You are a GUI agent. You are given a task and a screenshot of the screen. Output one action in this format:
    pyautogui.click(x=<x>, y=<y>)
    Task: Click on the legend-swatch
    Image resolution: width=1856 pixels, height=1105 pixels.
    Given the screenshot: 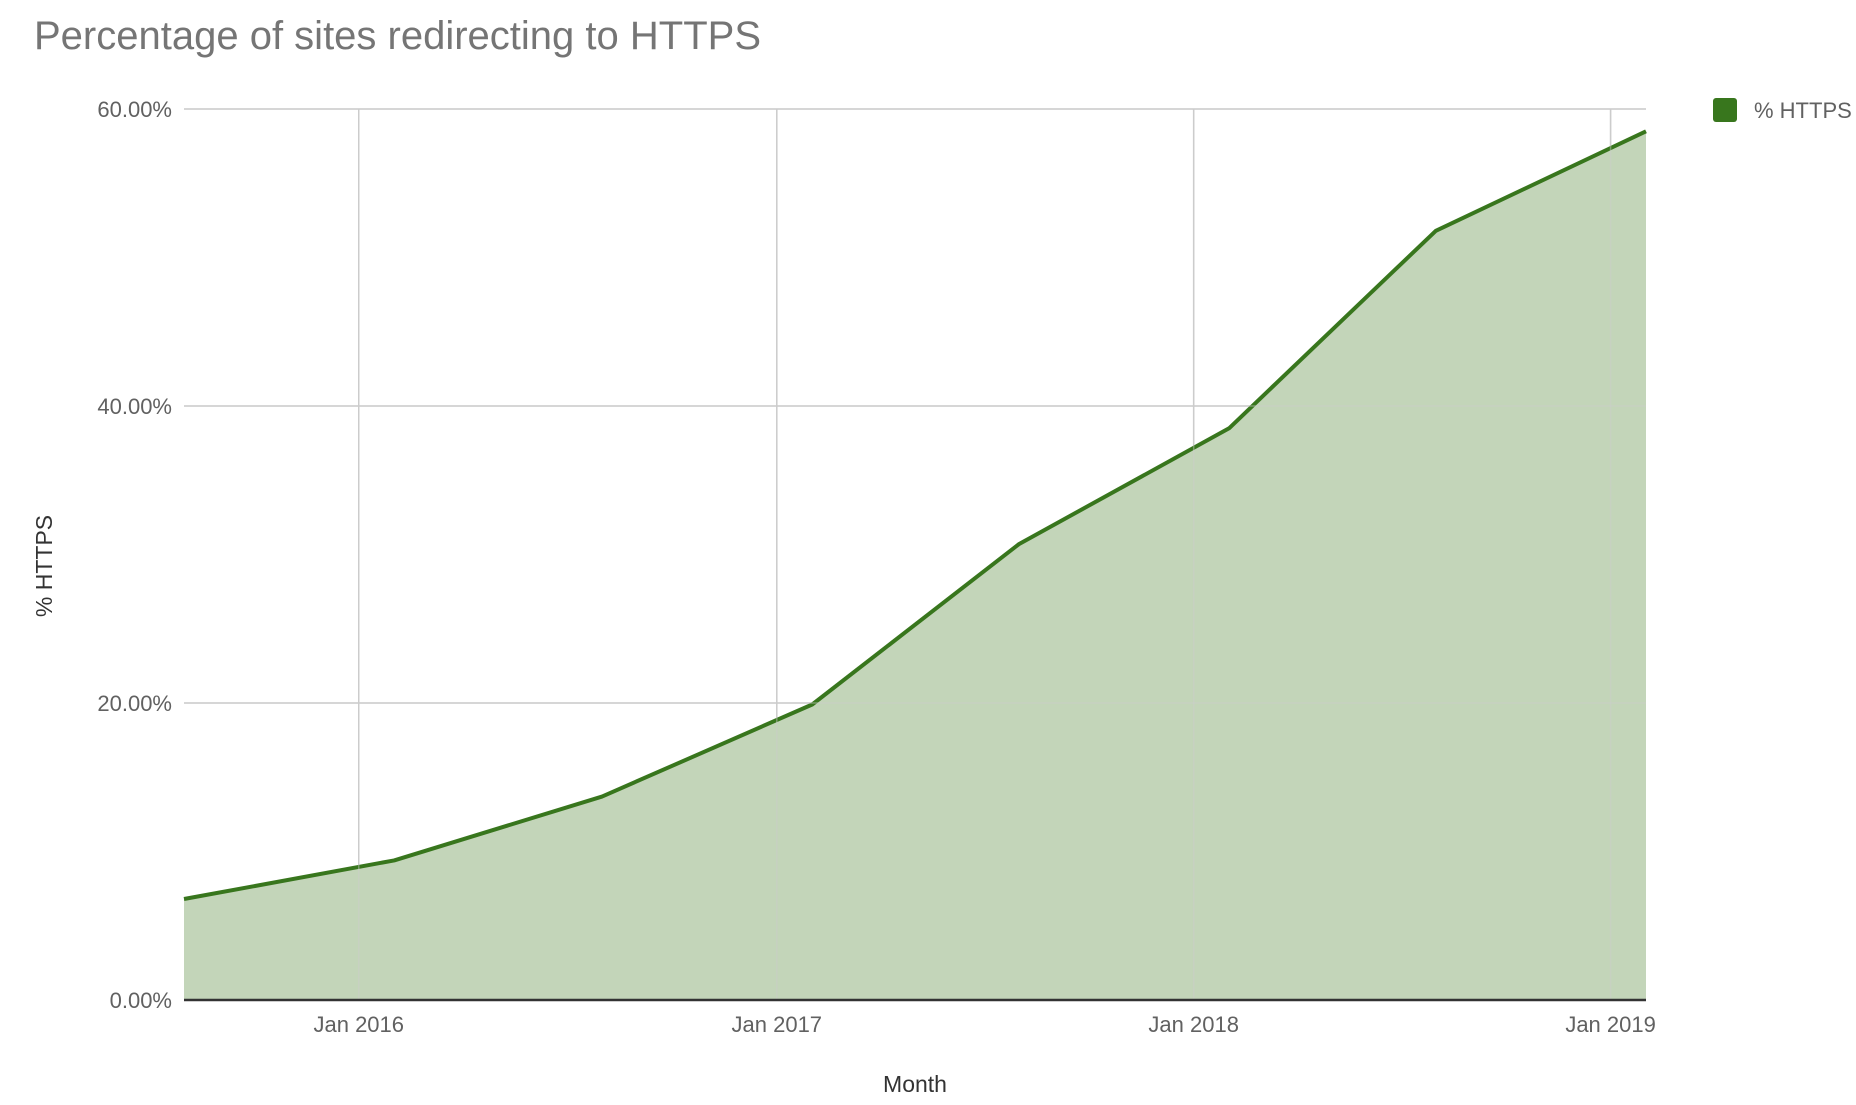 What is the action you would take?
    pyautogui.click(x=1725, y=110)
    